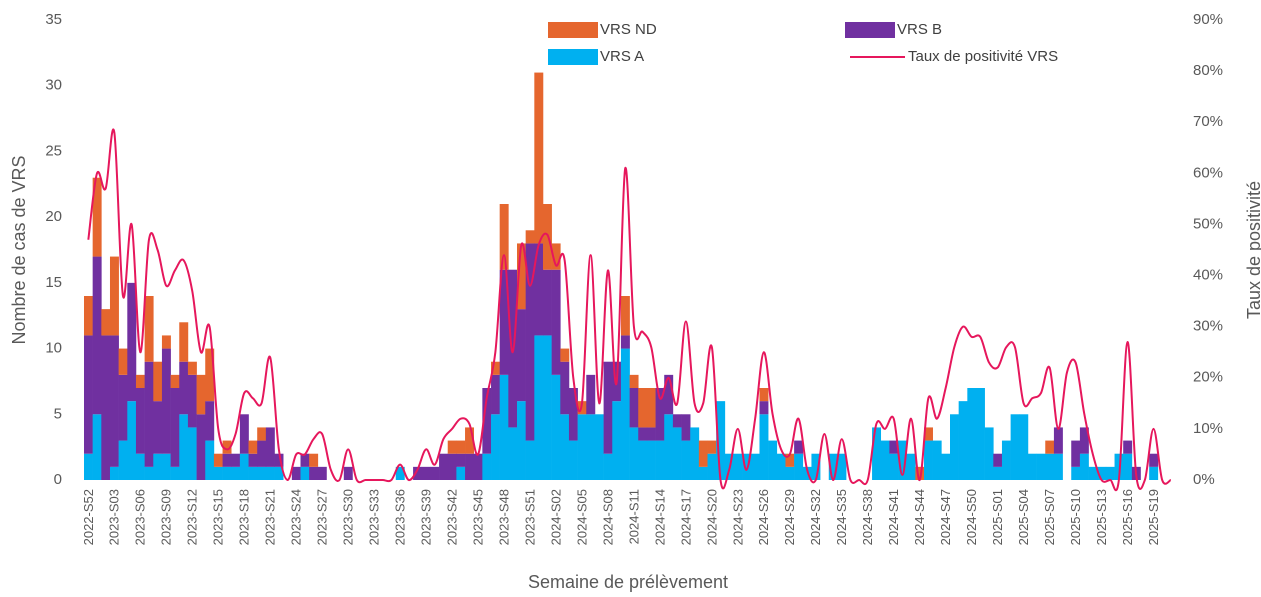 The width and height of the screenshot is (1261, 597). Describe the element at coordinates (659, 517) in the screenshot. I see `x-tick-label: 2024-S14` at that location.